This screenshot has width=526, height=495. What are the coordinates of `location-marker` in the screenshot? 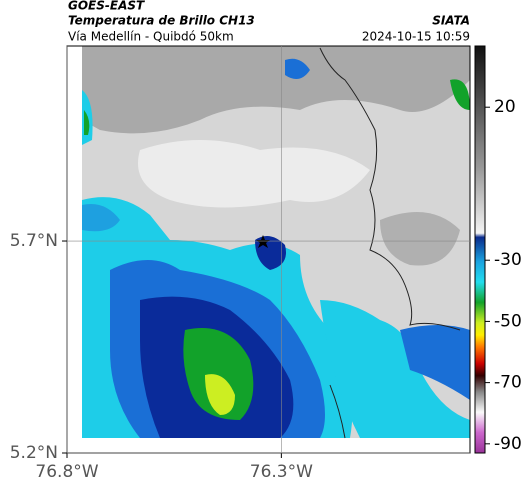 It's located at (263, 241).